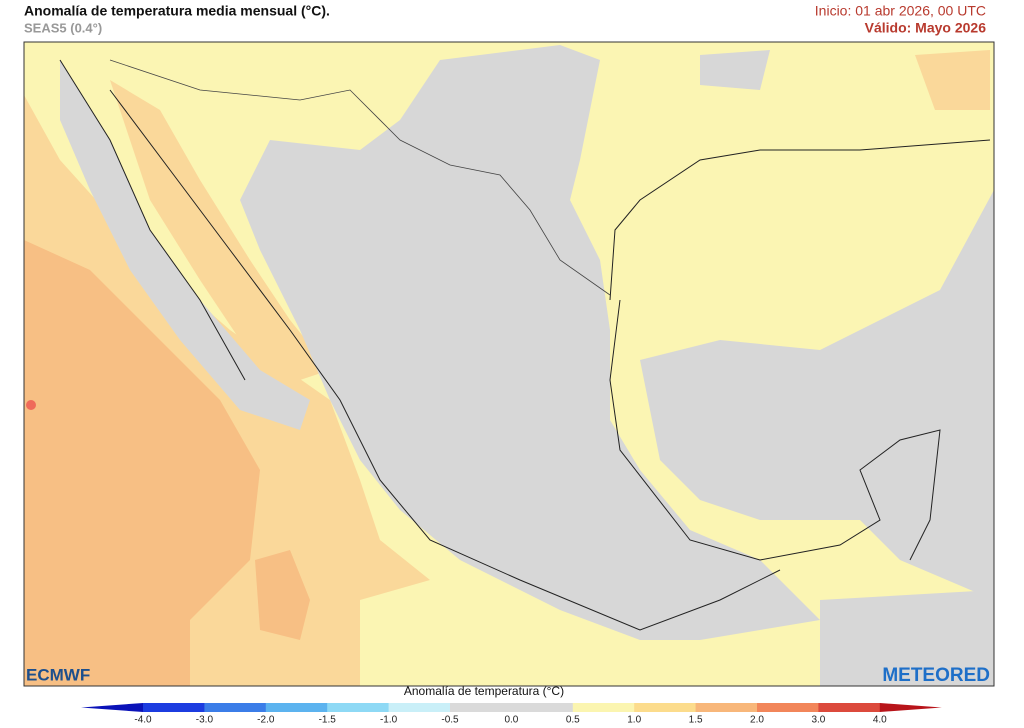  What do you see at coordinates (634, 720) in the screenshot?
I see `colorbar-tick-label: 1.0` at bounding box center [634, 720].